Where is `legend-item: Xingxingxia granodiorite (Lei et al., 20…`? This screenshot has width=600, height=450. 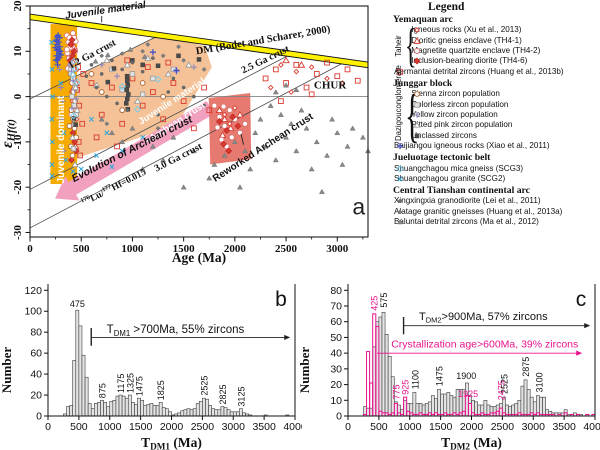 legend-item: Xingxingxia granodiorite (Lei et al., 20… is located at coordinates (497, 201).